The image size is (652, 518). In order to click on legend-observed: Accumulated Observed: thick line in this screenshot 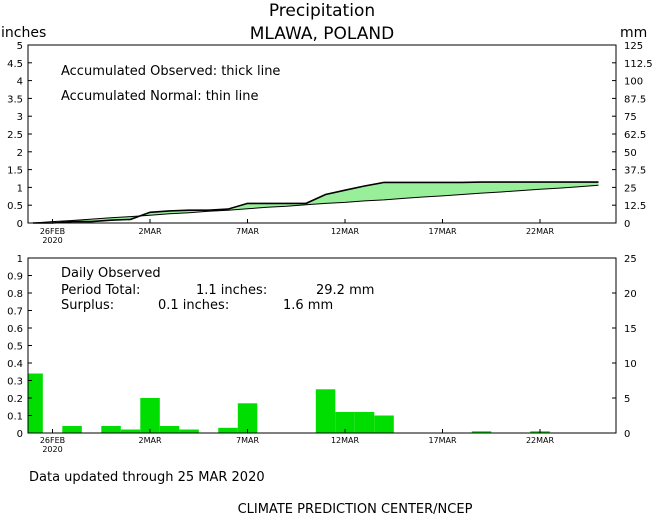, I will do `click(170, 71)`.